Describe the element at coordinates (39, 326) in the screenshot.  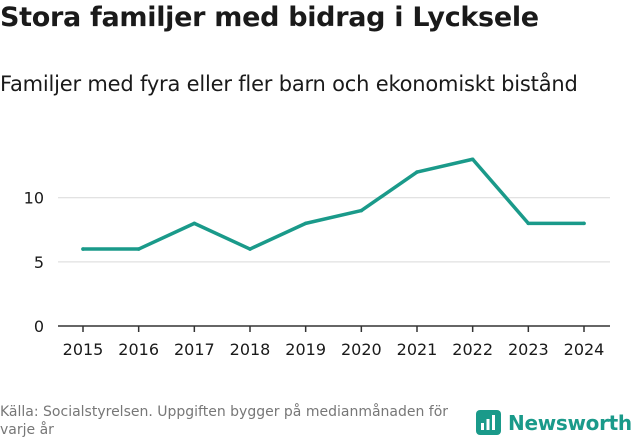
I see `y-tick-label: 0` at that location.